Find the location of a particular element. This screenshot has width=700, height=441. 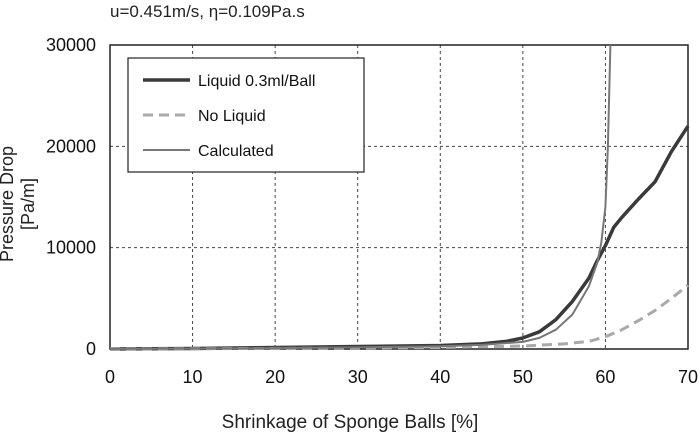

chart-title: u=0.451m/s, η=0.109Pa.s is located at coordinates (207, 11).